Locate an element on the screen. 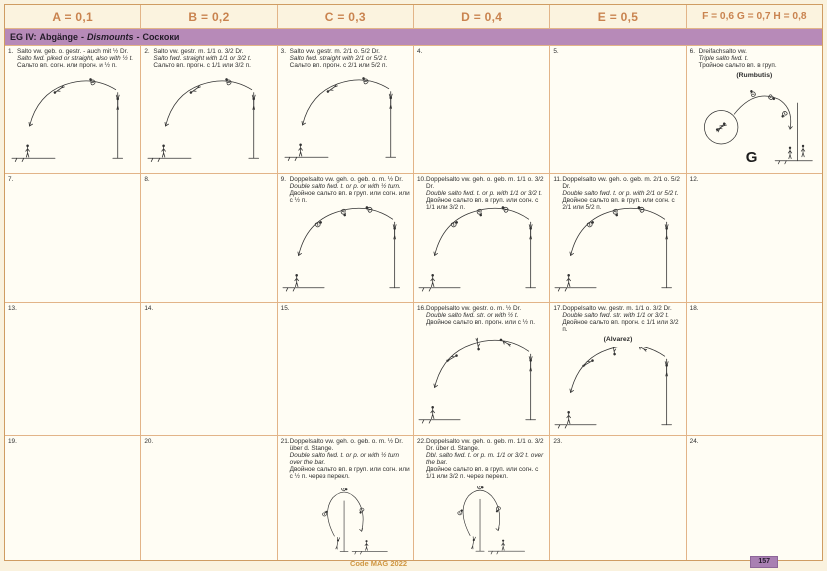  footer-text: Code MAG 2022 is located at coordinates (378, 563).